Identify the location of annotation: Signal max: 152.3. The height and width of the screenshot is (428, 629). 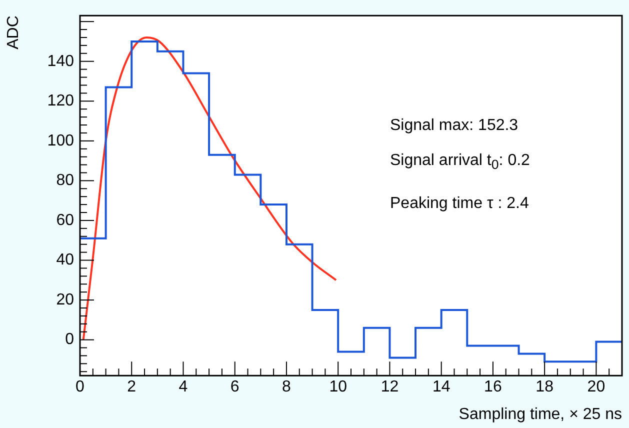
(454, 126).